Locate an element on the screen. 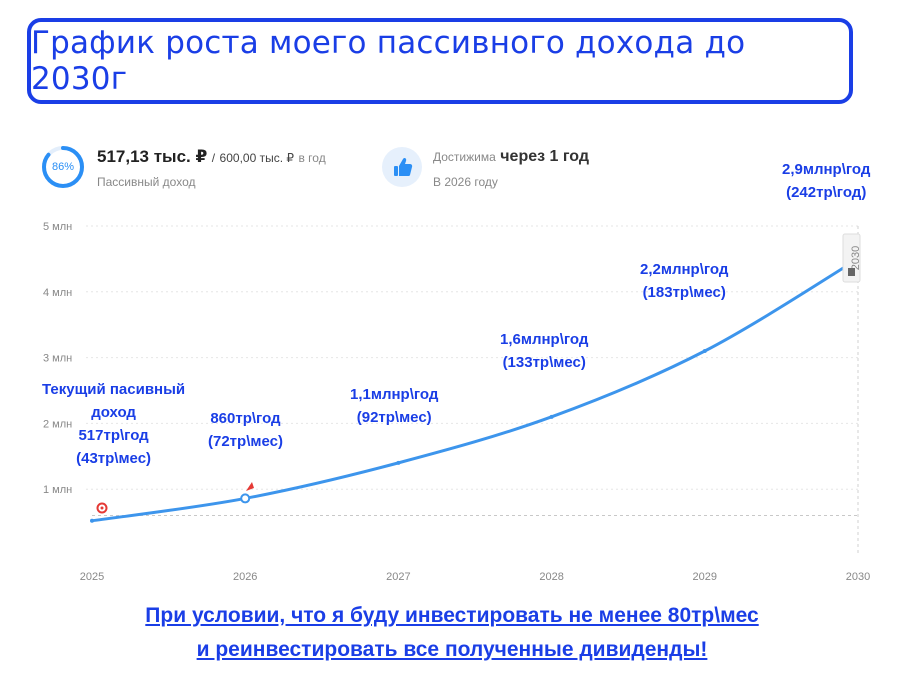 Image resolution: width=904 pixels, height=680 pixels. annotation-line: (92тр\мес) is located at coordinates (394, 417).